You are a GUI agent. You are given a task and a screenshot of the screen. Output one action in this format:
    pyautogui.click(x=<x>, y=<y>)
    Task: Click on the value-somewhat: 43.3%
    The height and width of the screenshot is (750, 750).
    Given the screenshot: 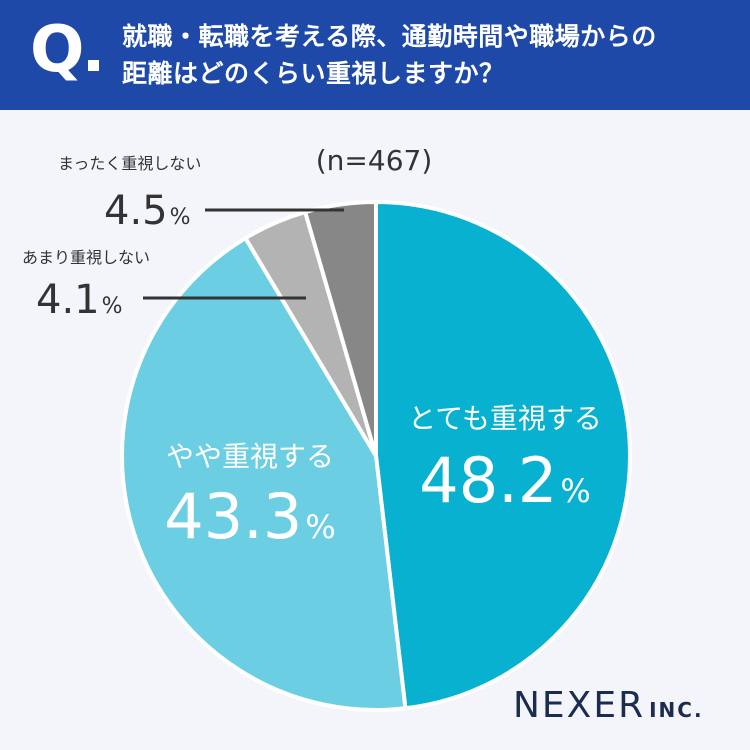 What is the action you would take?
    pyautogui.click(x=249, y=516)
    